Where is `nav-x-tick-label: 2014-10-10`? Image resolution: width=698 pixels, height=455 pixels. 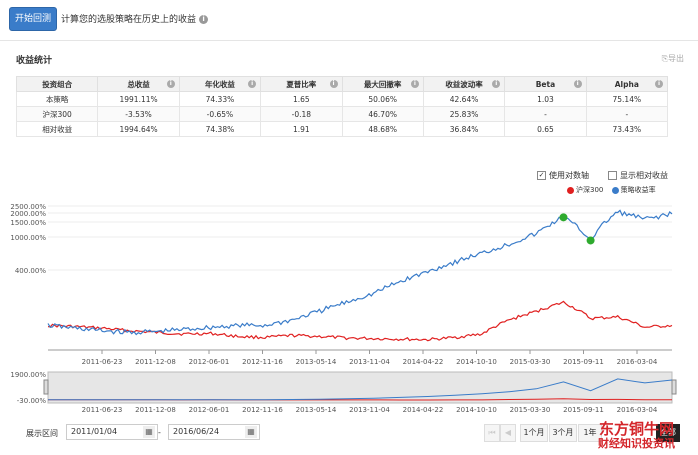 nav-x-tick-label: 2014-10-10 is located at coordinates (476, 410).